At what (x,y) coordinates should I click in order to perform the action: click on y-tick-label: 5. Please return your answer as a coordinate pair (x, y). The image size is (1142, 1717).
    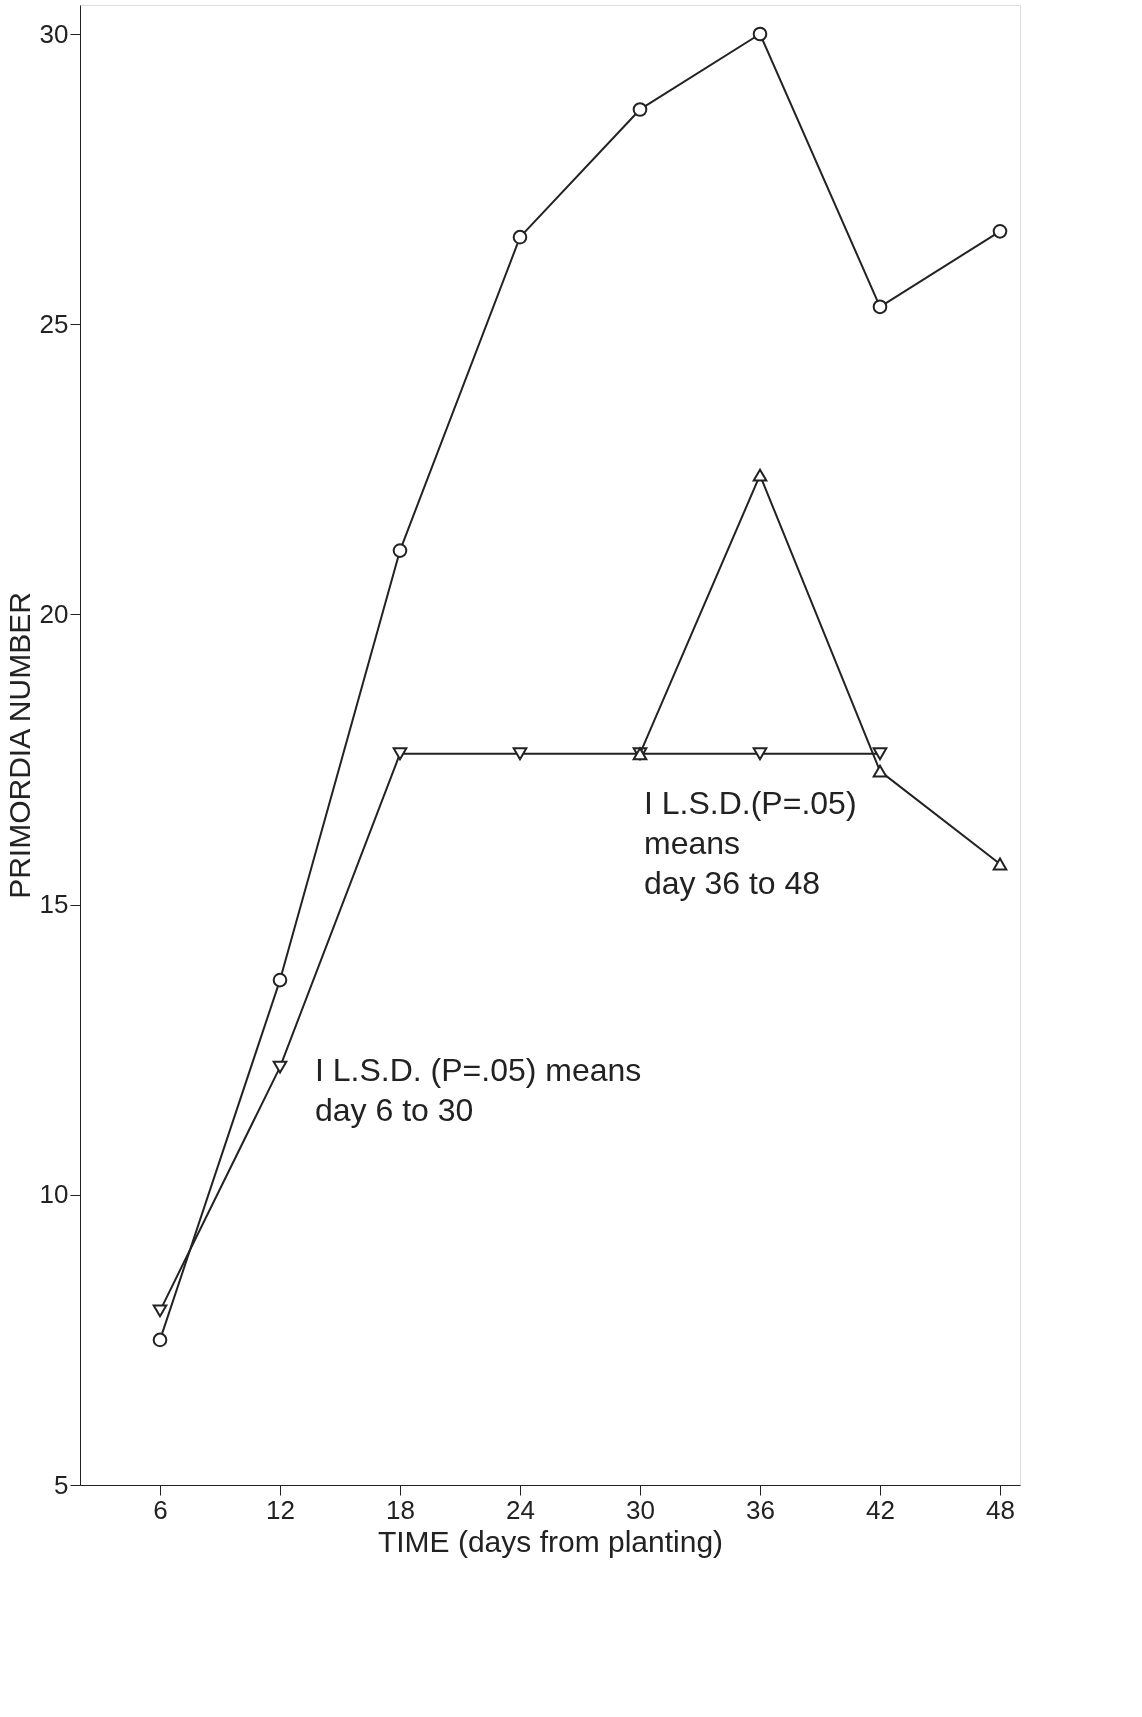
    Looking at the image, I should click on (61, 1484).